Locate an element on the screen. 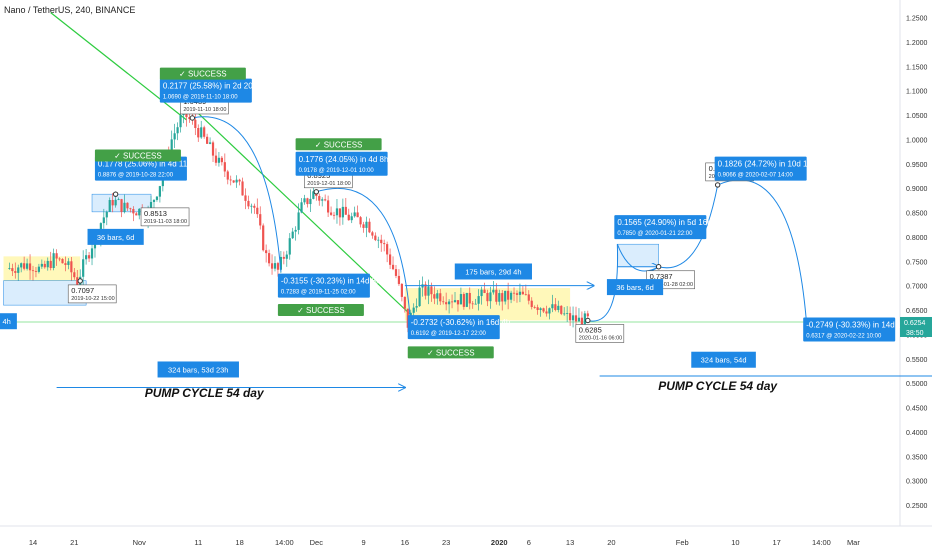 This screenshot has width=932, height=550. y-tick-label: 0.5000 is located at coordinates (917, 384).